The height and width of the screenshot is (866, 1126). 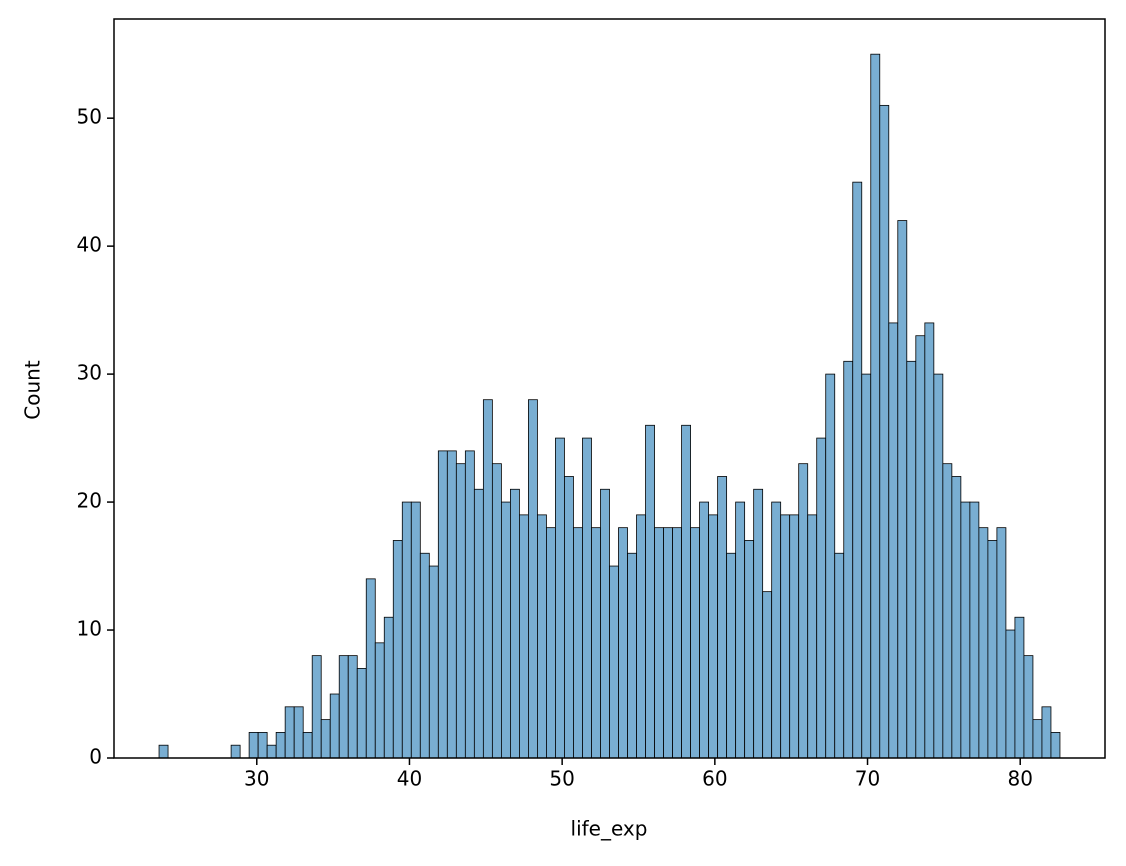 What do you see at coordinates (867, 779) in the screenshot?
I see `x-tick-label: 70` at bounding box center [867, 779].